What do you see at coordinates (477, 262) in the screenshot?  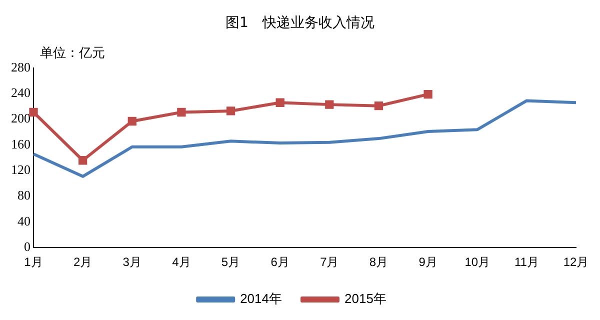 I see `x-tick-label: 10月` at bounding box center [477, 262].